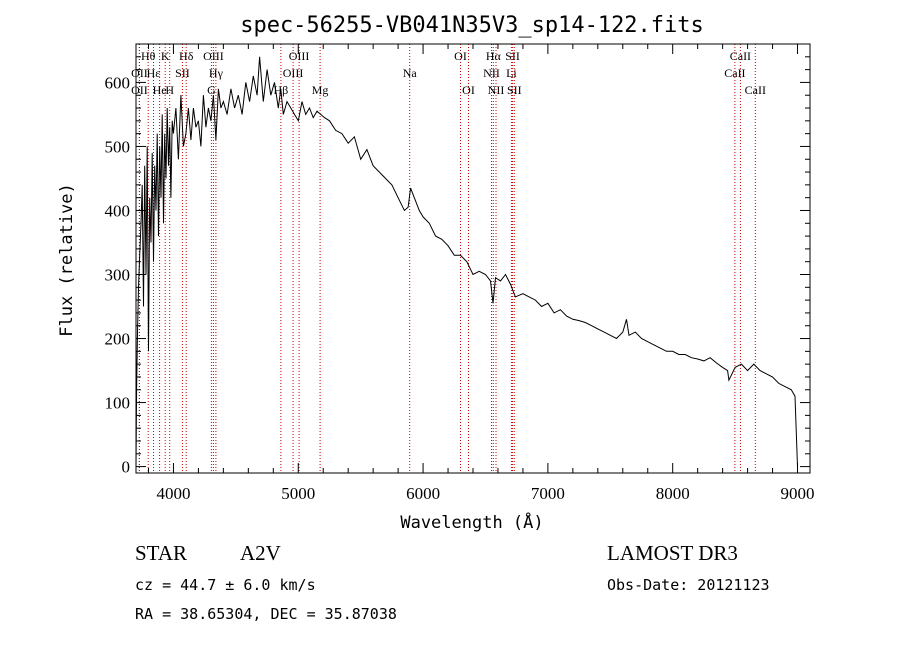 This screenshot has width=900, height=649. What do you see at coordinates (673, 493) in the screenshot?
I see `x-tick-label: 8000` at bounding box center [673, 493].